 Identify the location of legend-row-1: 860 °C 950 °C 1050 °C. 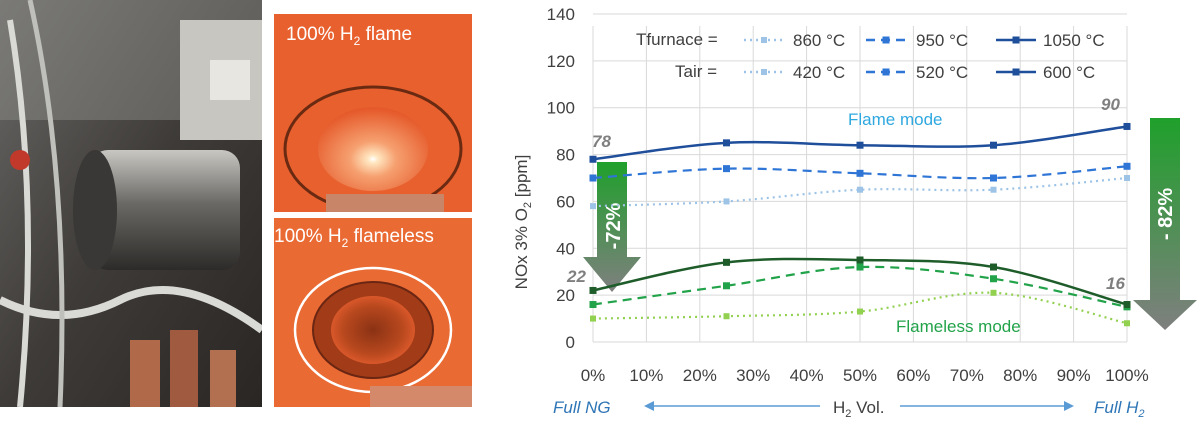
(924, 40).